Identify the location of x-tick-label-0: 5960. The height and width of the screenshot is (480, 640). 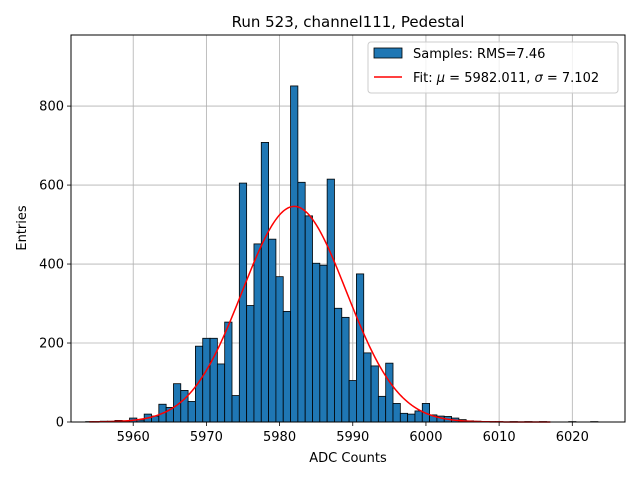
(133, 437).